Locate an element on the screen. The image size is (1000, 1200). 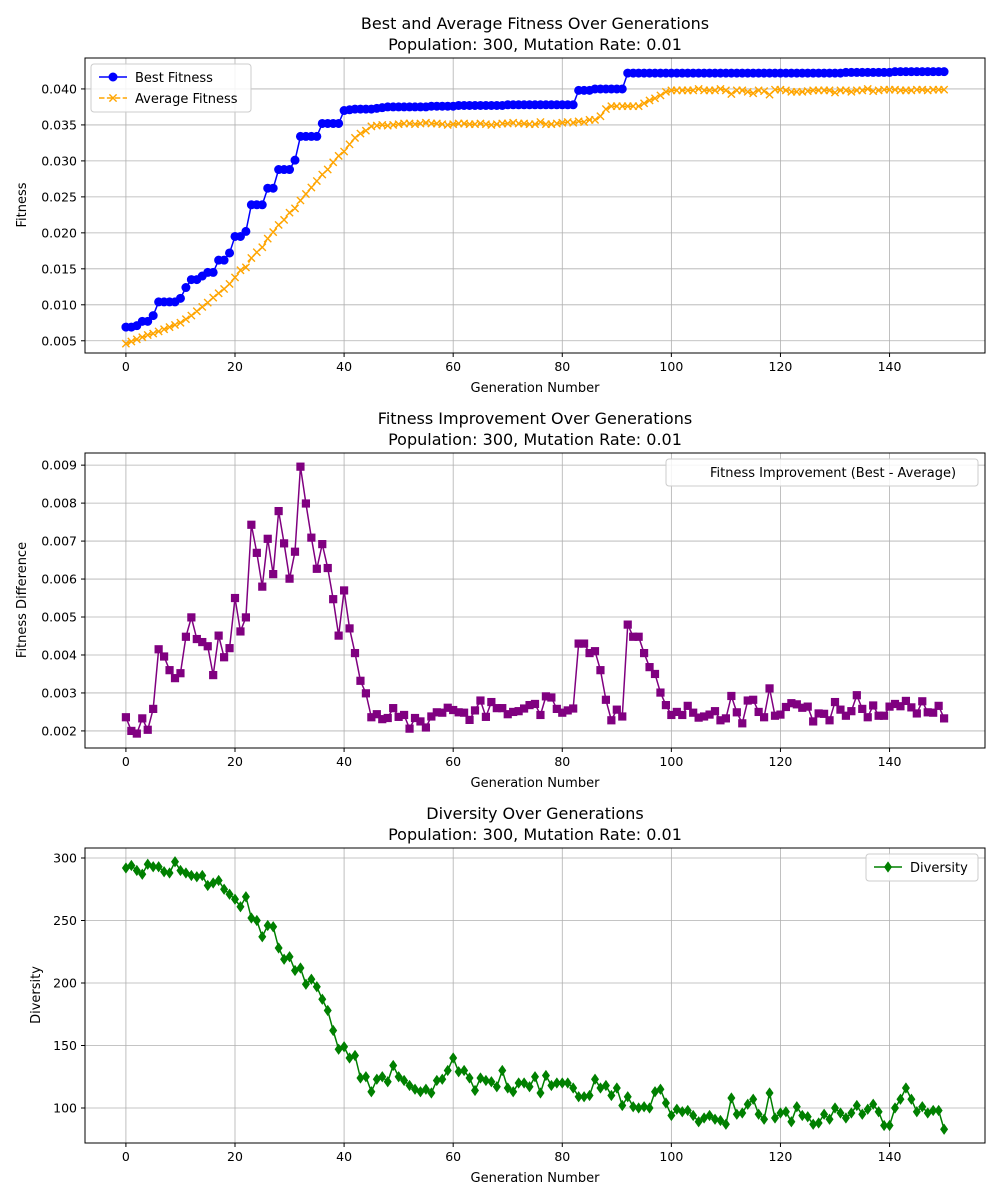
x-tick-label: 60 is located at coordinates (453, 1156).